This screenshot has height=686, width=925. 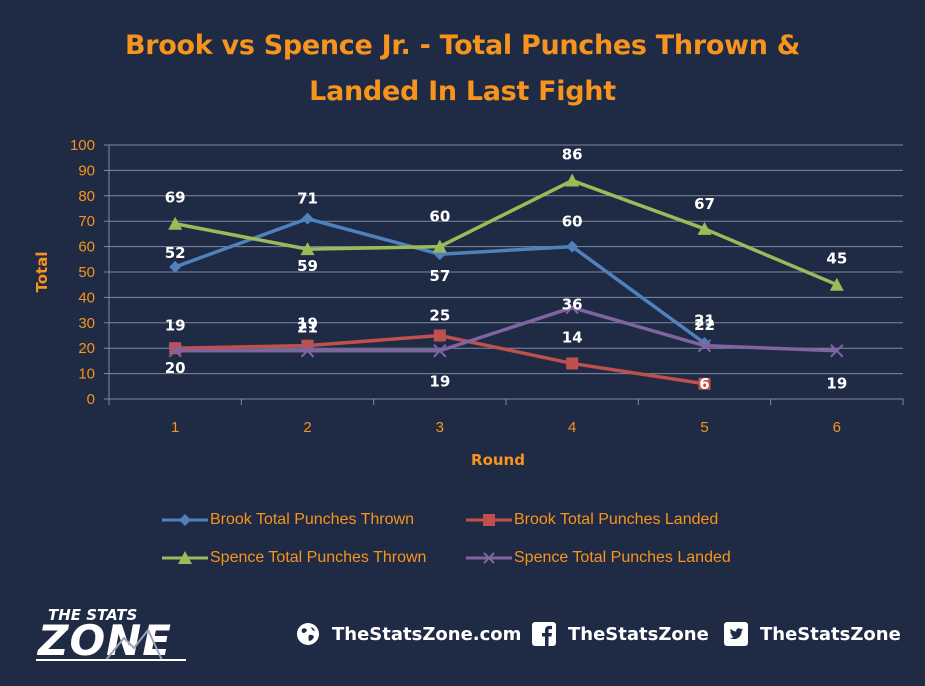 I want to click on x-tick-label: 2, so click(x=307, y=427).